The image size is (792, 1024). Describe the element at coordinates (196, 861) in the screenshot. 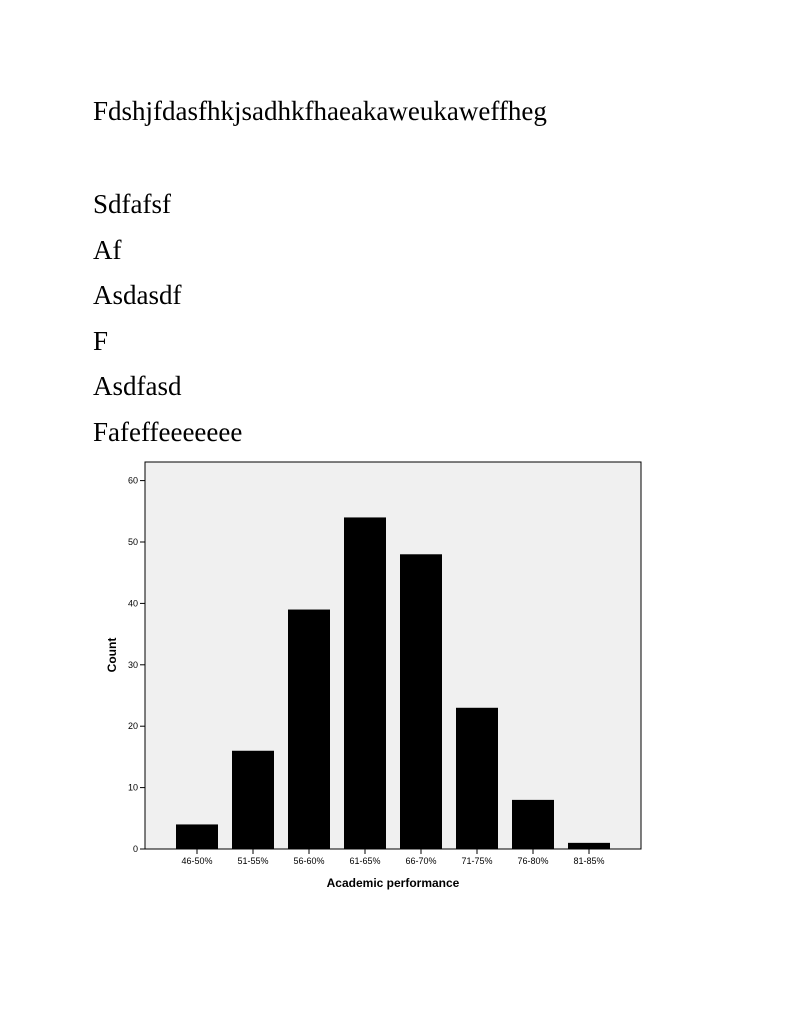

I see `x-tick-label: 46-50%` at that location.